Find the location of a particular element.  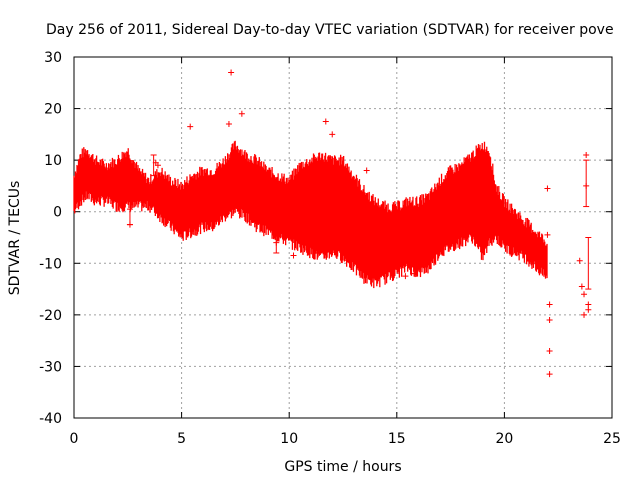

y-tick-label: 10 is located at coordinates (53, 161).